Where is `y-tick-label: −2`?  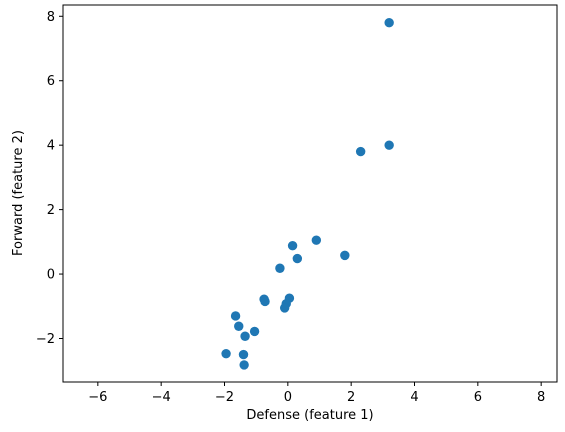 y-tick-label: −2 is located at coordinates (45, 339).